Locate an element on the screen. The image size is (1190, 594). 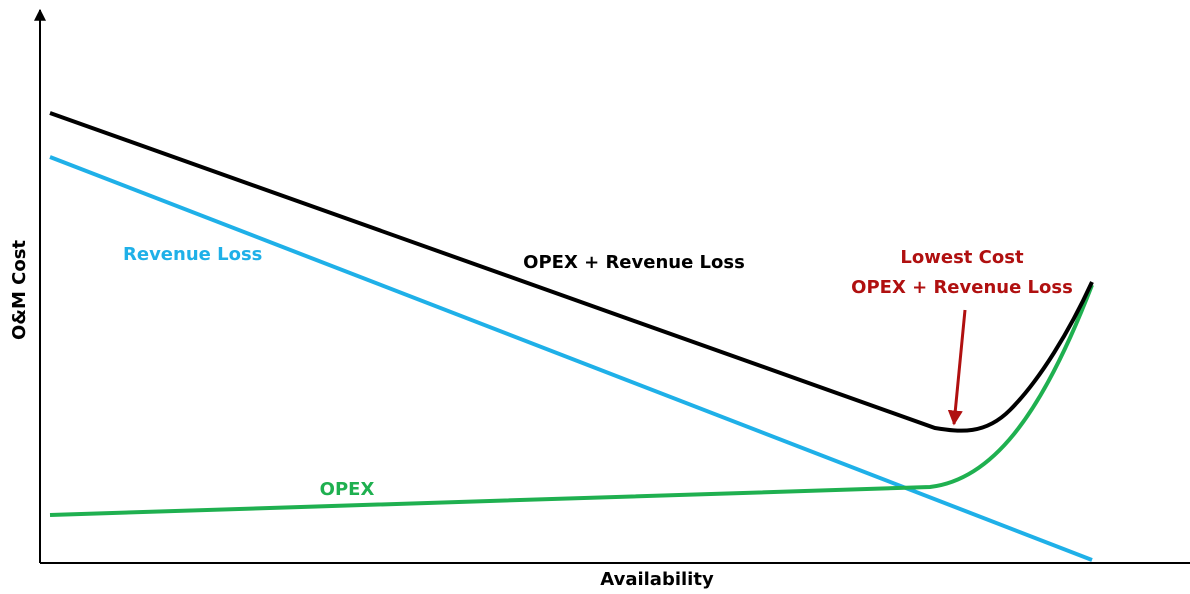
annotation-line1: Lowest Cost is located at coordinates (962, 257).